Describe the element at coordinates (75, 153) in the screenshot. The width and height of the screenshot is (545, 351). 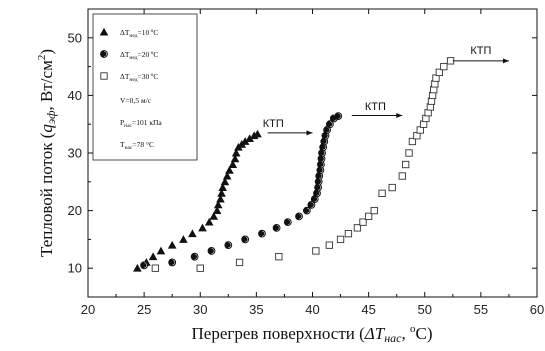
I see `y-tick-label: 30` at that location.